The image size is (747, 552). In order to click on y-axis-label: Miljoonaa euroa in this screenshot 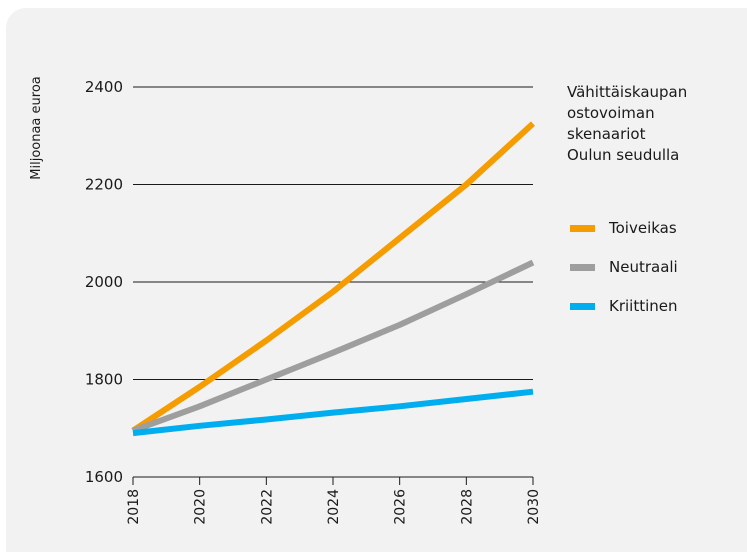, I will do `click(36, 127)`.